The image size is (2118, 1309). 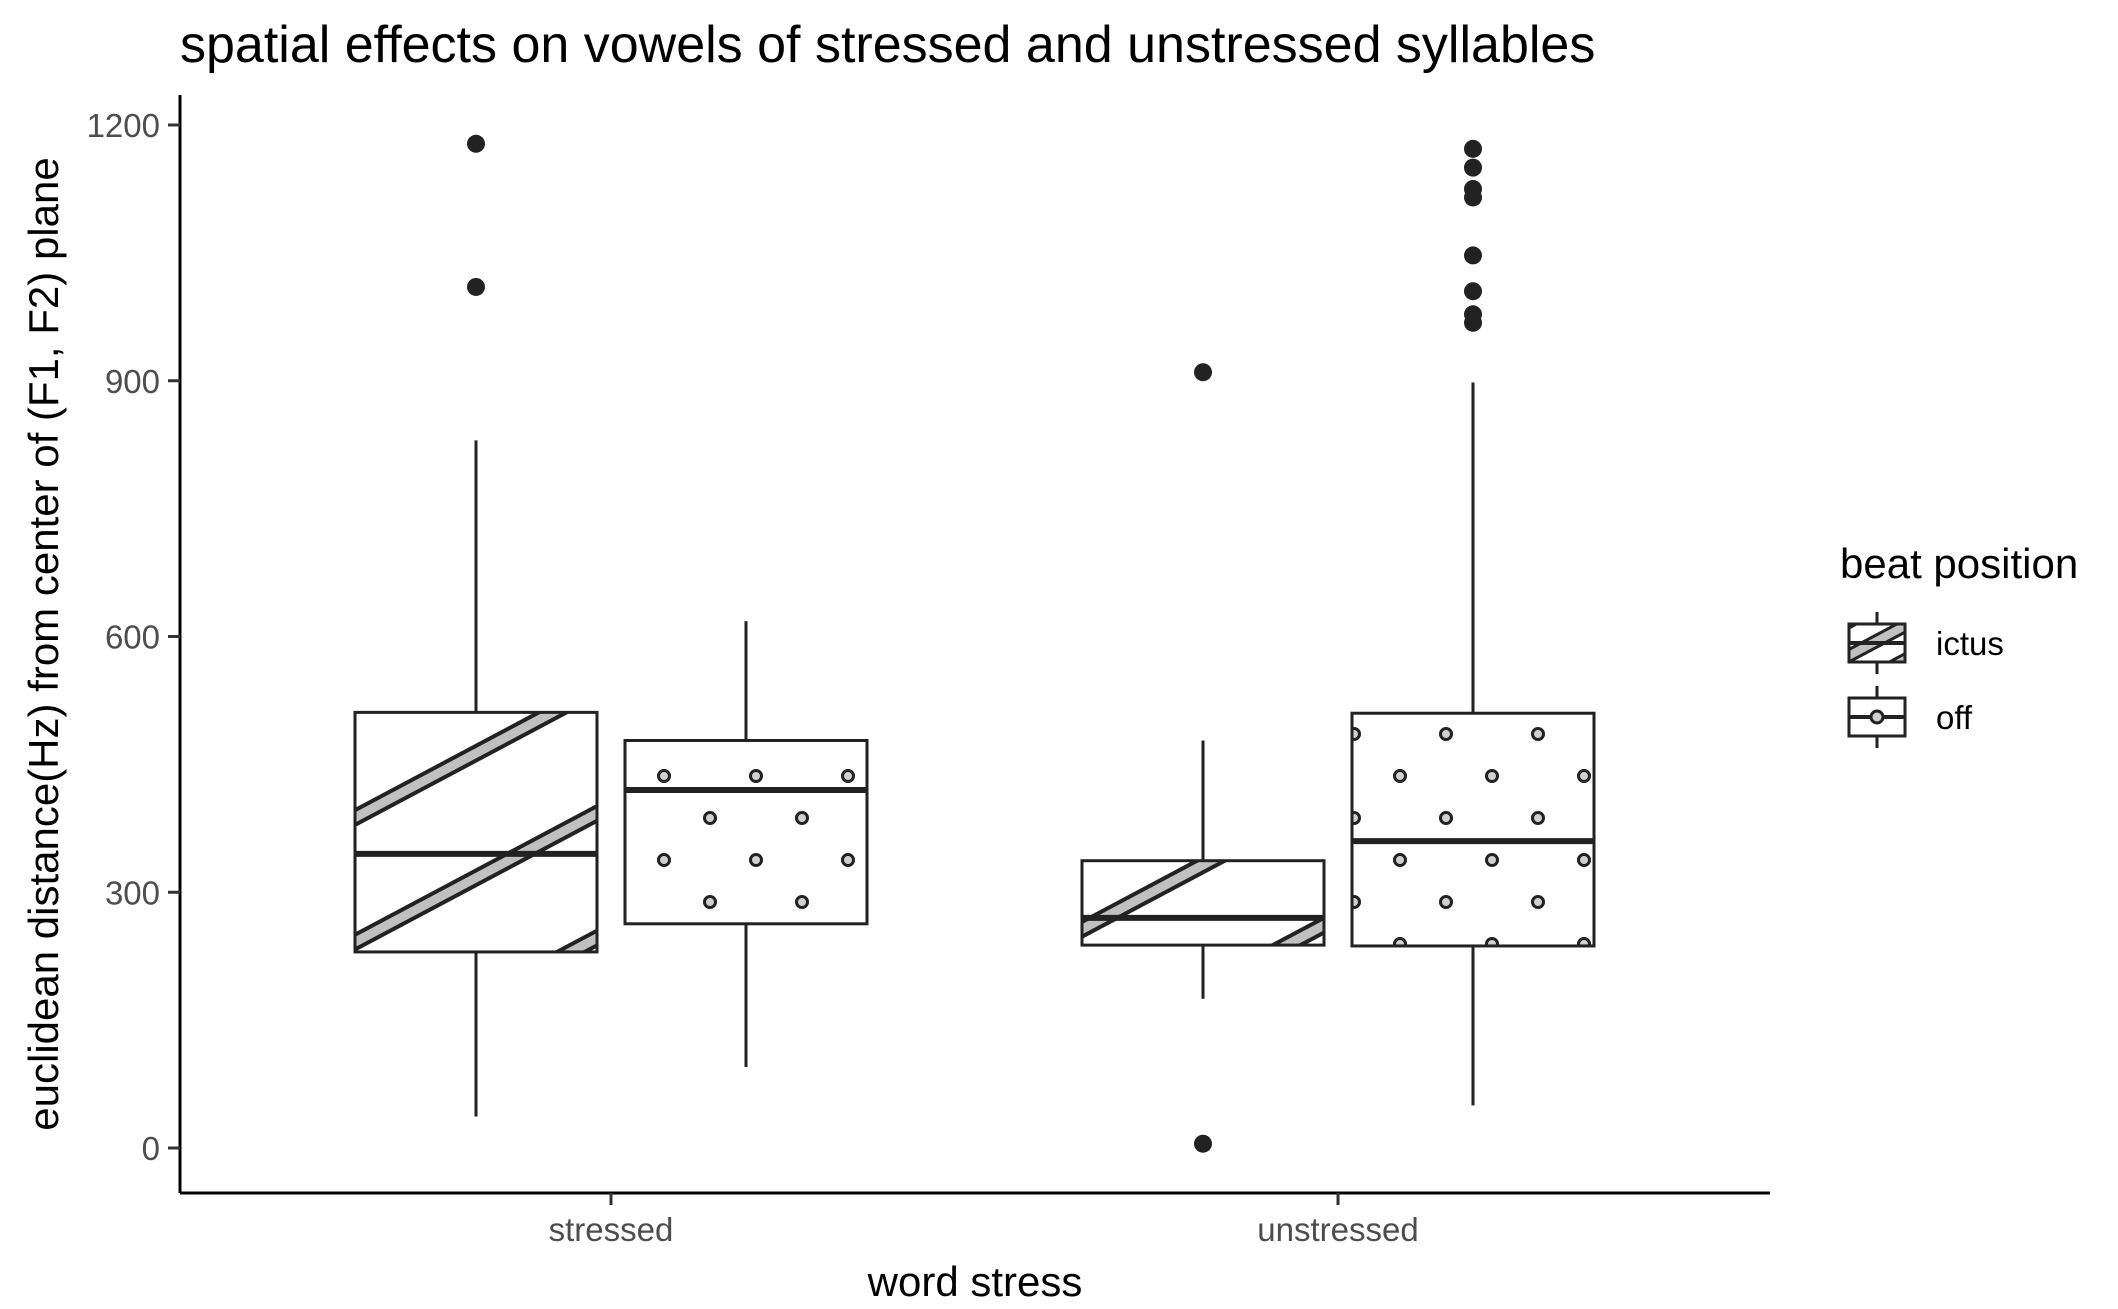 I want to click on y-tick-label: 1200, so click(x=123, y=125).